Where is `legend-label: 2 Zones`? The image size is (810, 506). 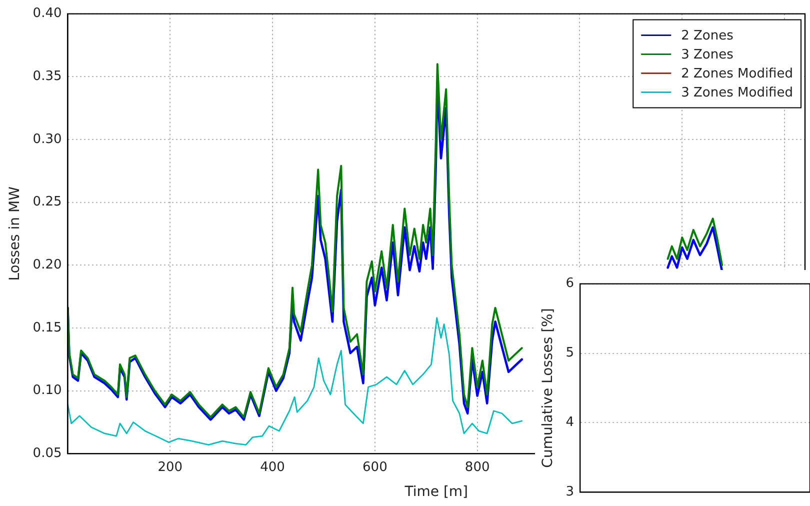
legend-label: 2 Zones is located at coordinates (707, 36).